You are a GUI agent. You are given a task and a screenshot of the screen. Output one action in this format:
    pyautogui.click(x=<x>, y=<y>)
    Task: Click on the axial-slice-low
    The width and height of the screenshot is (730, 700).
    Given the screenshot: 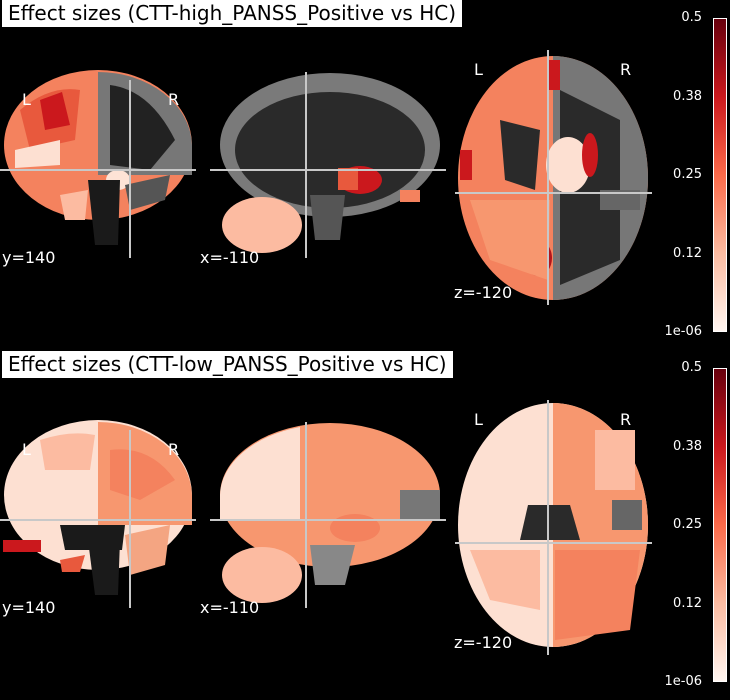 What is the action you would take?
    pyautogui.click(x=553, y=525)
    